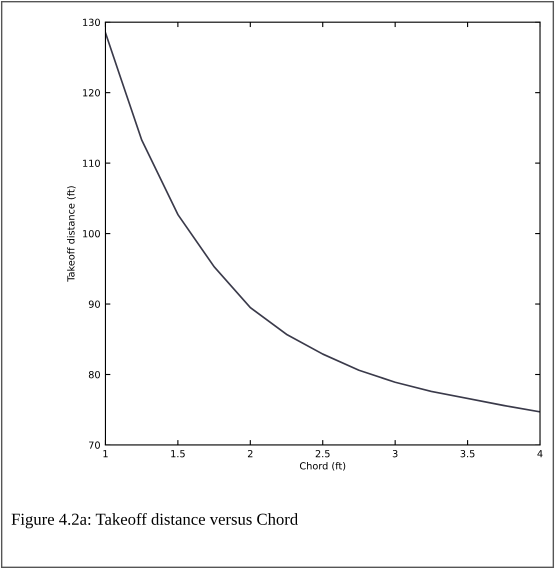 The height and width of the screenshot is (569, 555). What do you see at coordinates (91, 234) in the screenshot?
I see `y-tick-label: 100` at bounding box center [91, 234].